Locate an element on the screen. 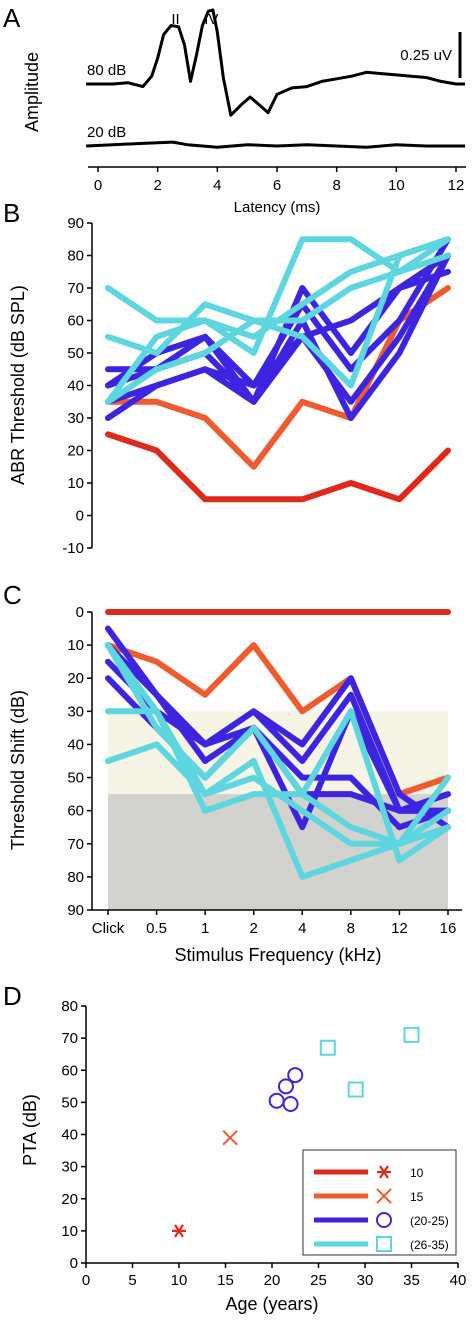 The height and width of the screenshot is (1323, 474). y-axis-title: PTA (dB) is located at coordinates (30, 1130).